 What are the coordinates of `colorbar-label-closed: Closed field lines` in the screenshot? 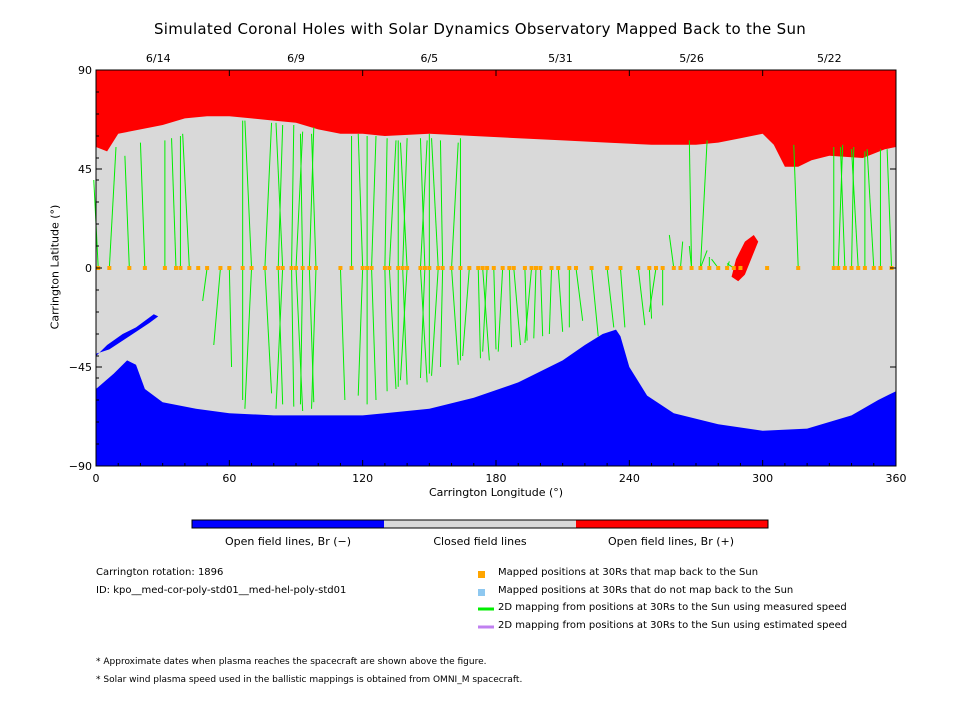 It's located at (480, 541).